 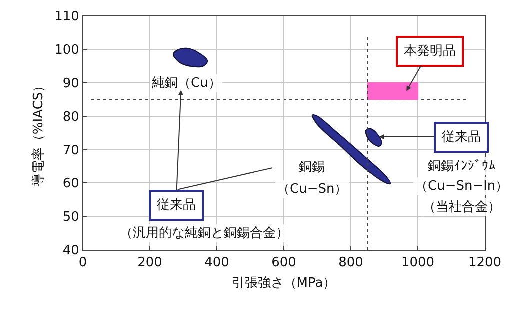 I want to click on y-tick-label: 40, so click(x=71, y=251).